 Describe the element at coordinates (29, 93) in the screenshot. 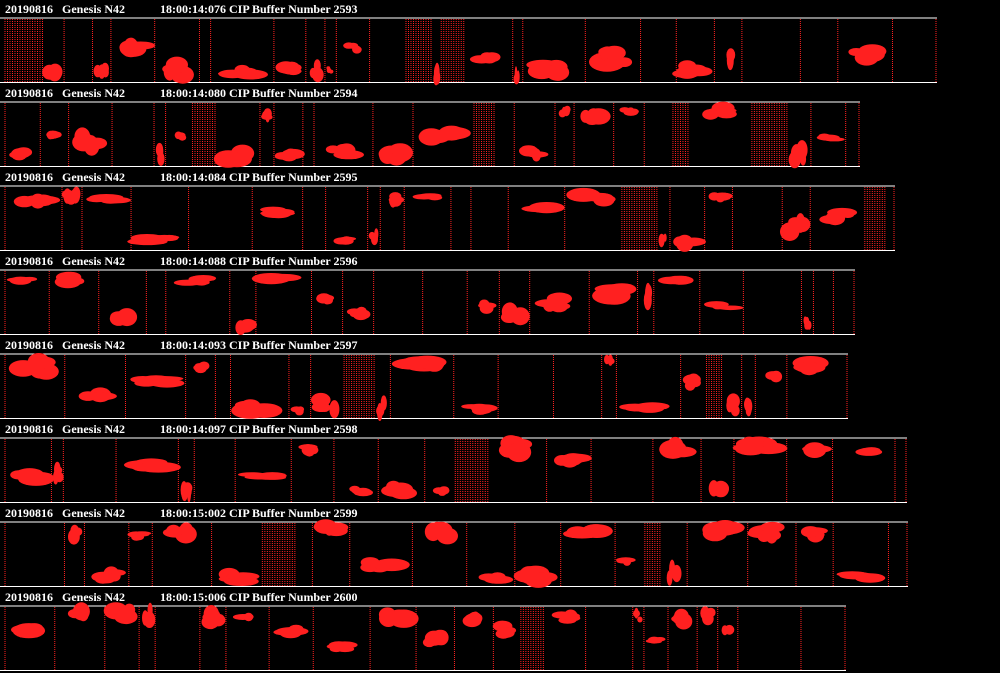

I see `date: 20190816` at that location.